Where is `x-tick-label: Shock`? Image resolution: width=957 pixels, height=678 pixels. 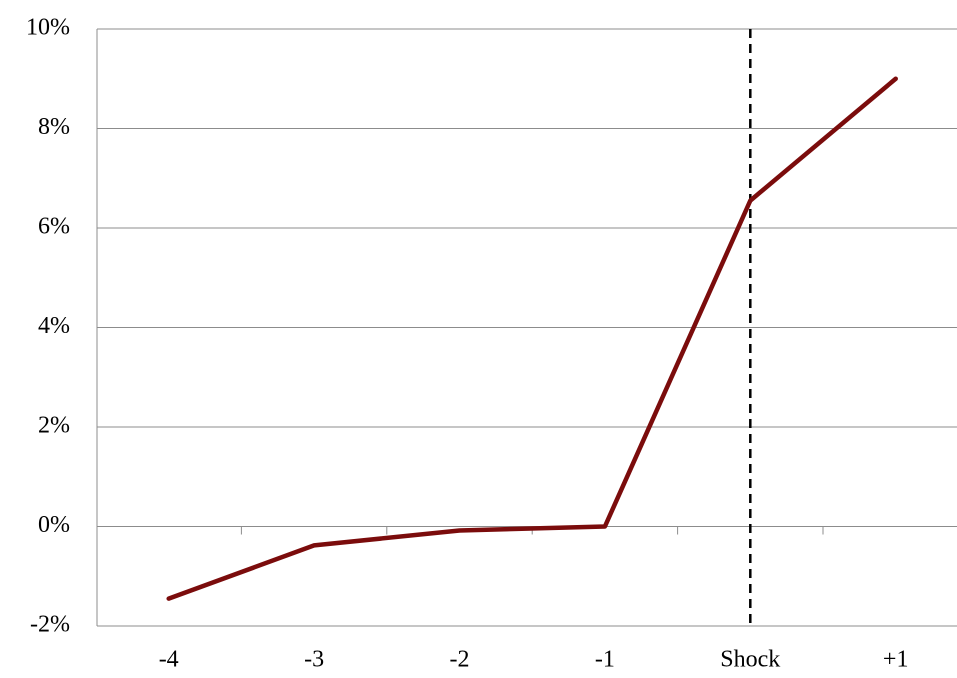
x-tick-label: Shock is located at coordinates (750, 660).